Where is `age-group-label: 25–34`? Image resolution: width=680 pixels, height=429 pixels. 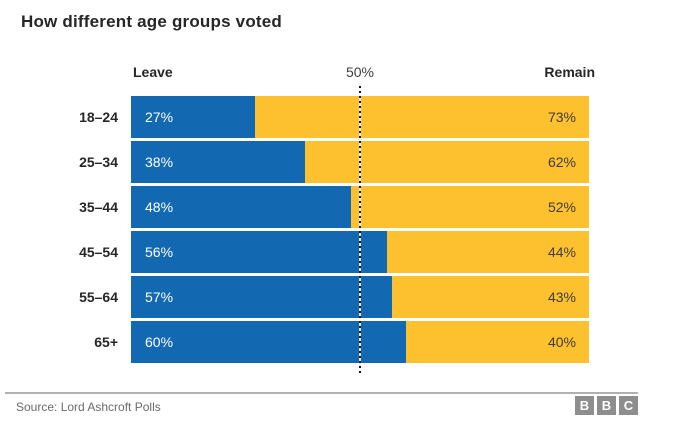 age-group-label: 25–34 is located at coordinates (98, 162).